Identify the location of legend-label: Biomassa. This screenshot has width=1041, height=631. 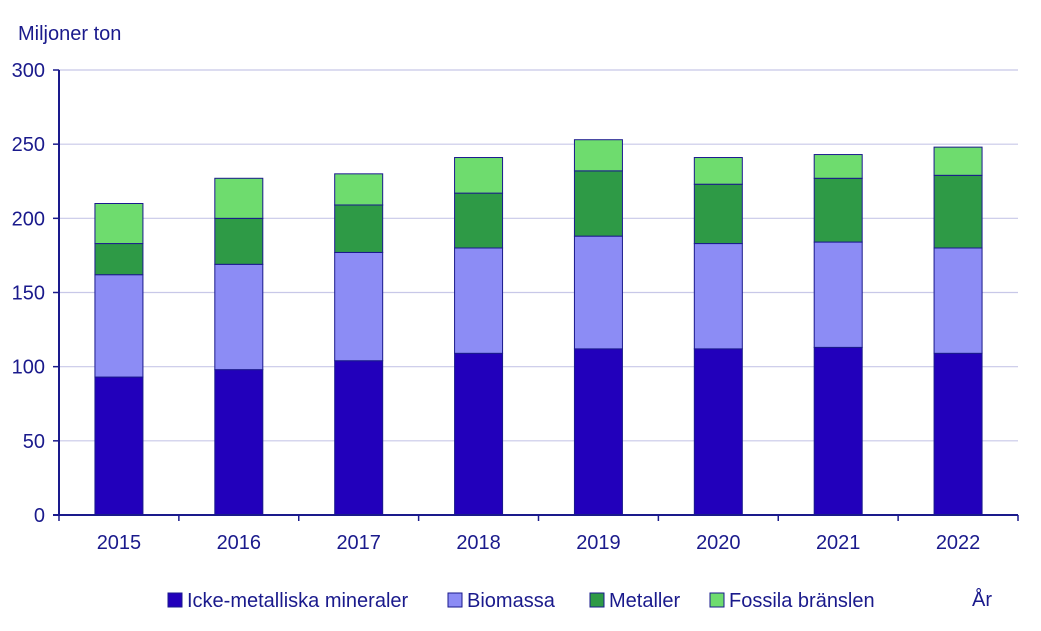
(511, 601).